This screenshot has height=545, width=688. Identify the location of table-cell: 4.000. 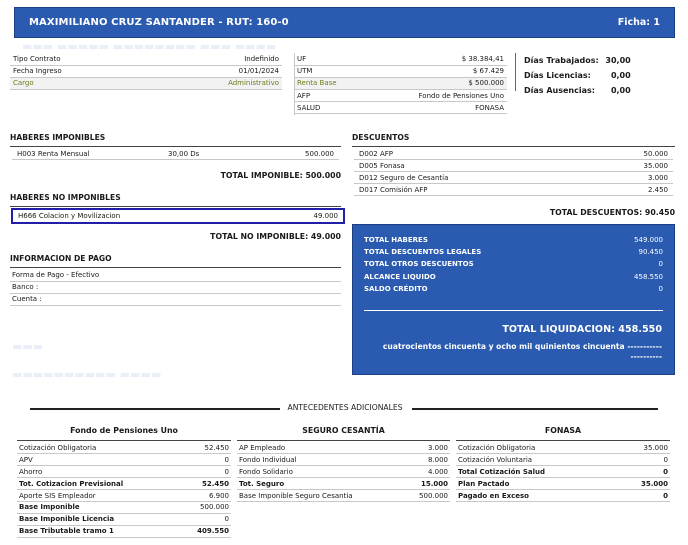
(426, 472).